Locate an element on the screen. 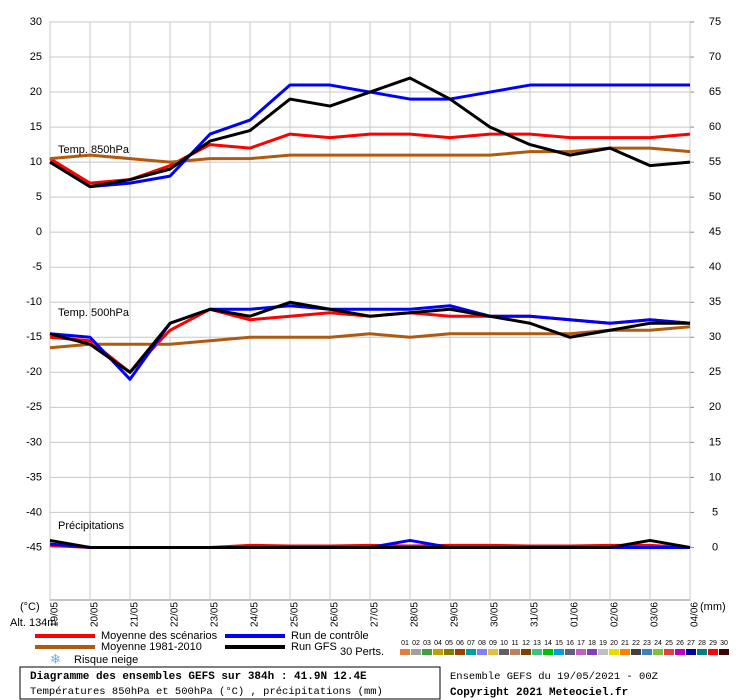  y2-tick-label: 50 is located at coordinates (715, 197).